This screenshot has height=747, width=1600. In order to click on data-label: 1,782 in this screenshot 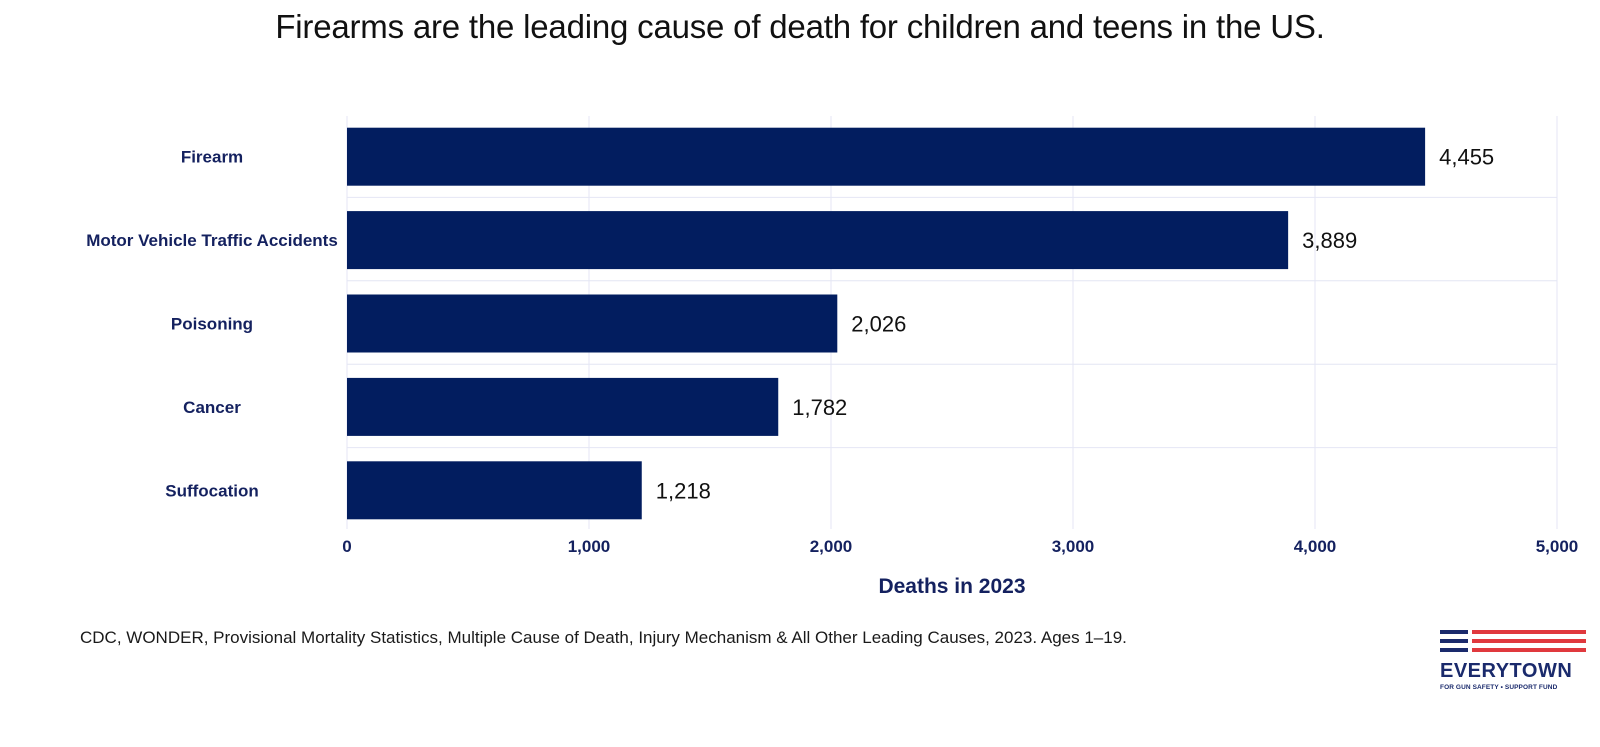, I will do `click(819, 407)`.